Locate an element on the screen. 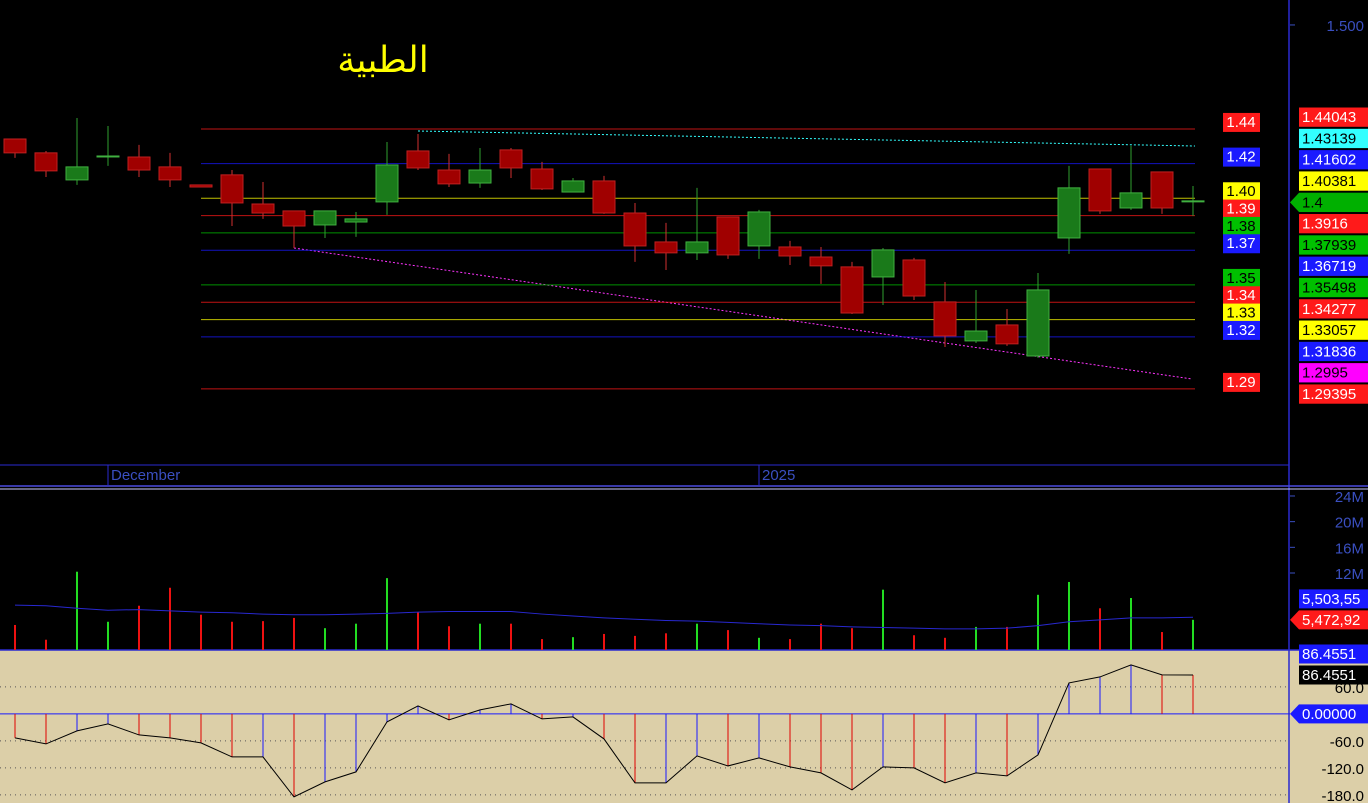  chart-title: الطبية is located at coordinates (383, 60).